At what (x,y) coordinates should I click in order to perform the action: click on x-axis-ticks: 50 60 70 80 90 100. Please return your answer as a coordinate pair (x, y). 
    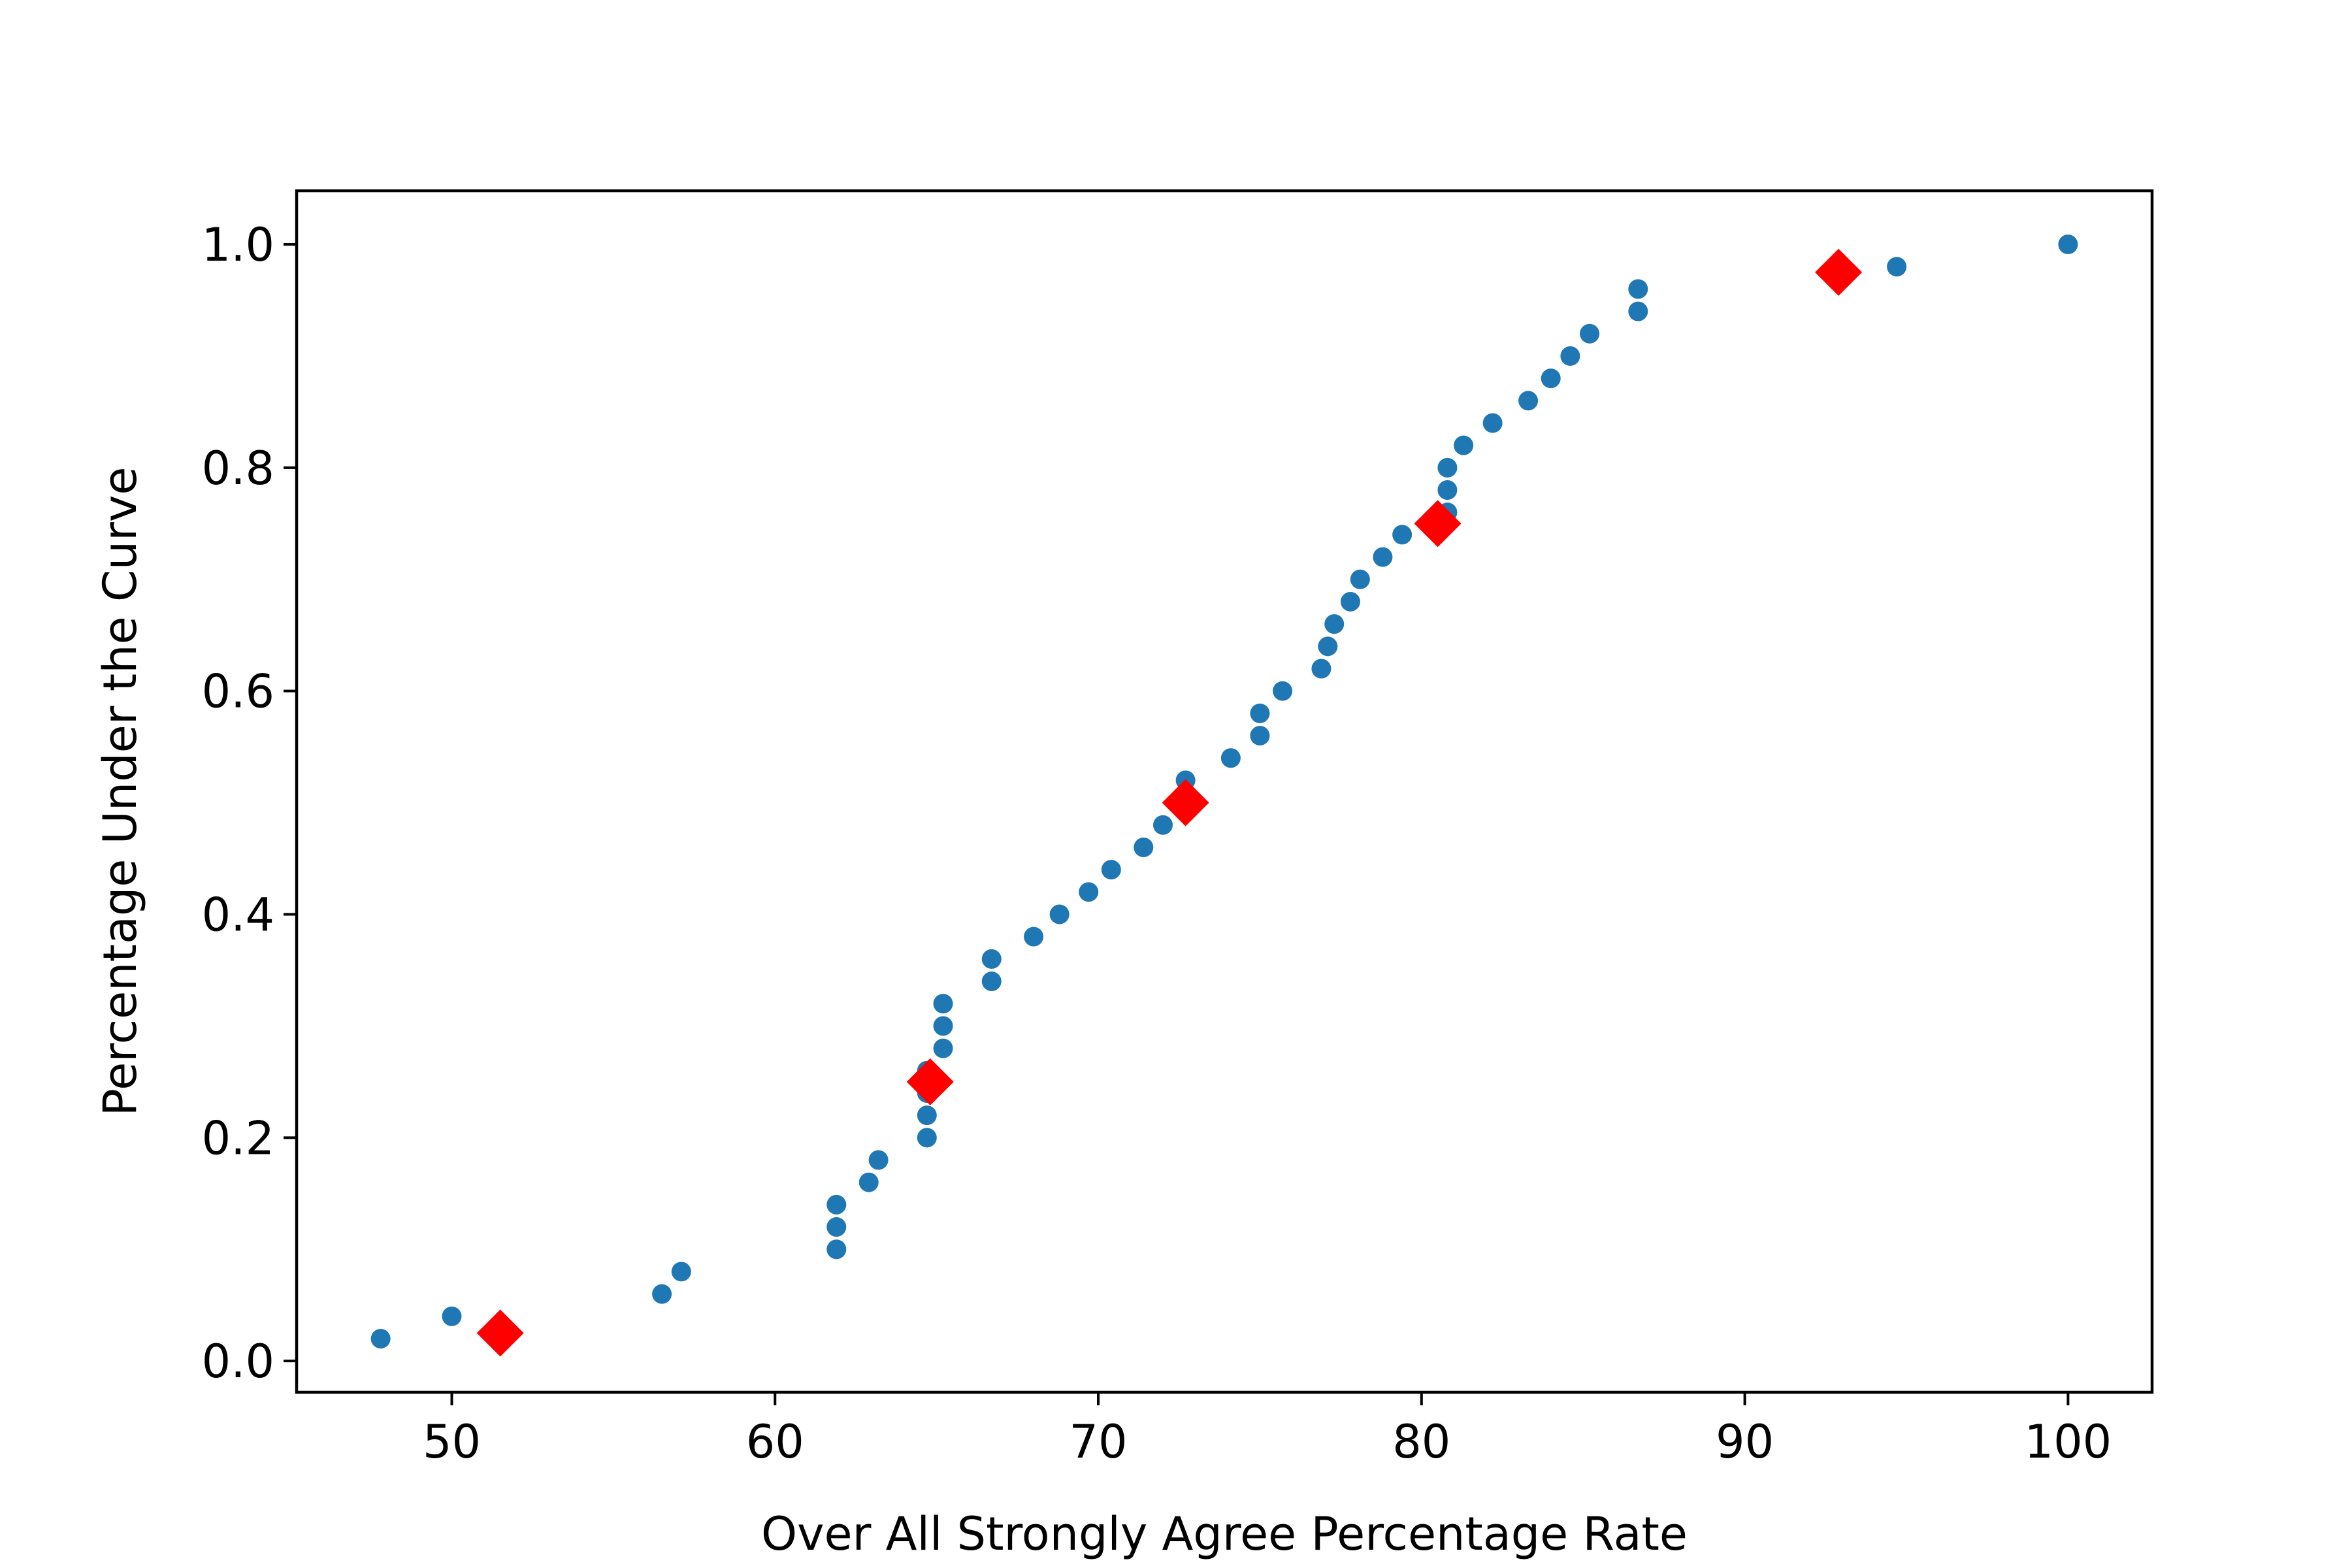
    Looking at the image, I should click on (1267, 1430).